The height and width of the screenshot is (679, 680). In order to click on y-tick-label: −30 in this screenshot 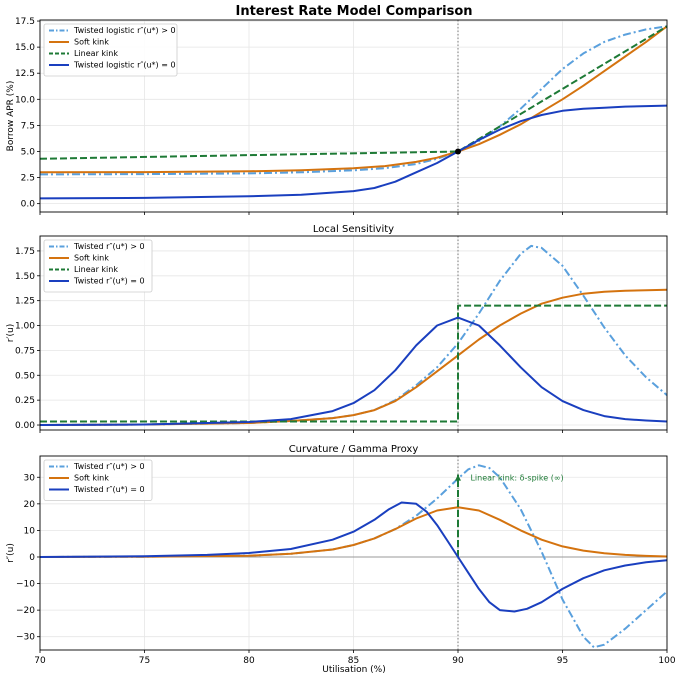, I will do `click(25, 638)`.